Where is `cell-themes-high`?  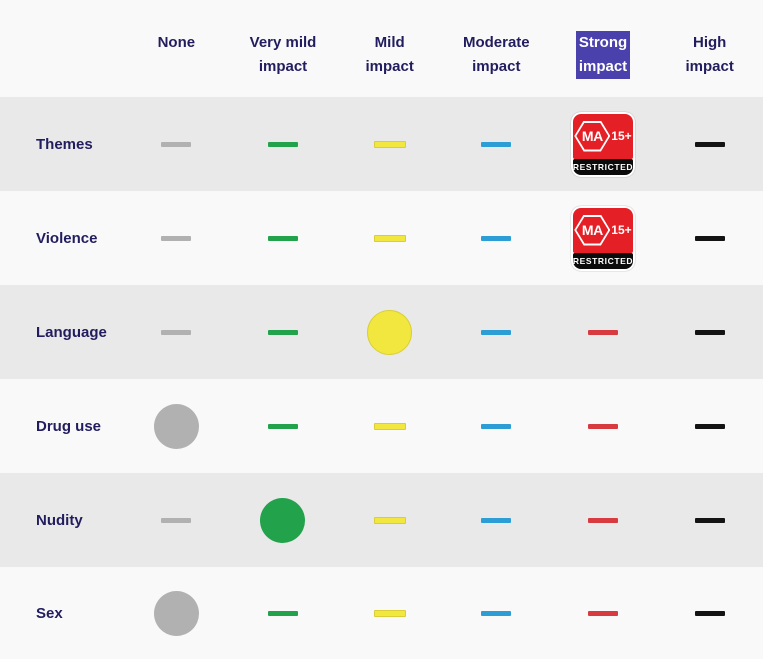
cell-themes-high is located at coordinates (709, 144).